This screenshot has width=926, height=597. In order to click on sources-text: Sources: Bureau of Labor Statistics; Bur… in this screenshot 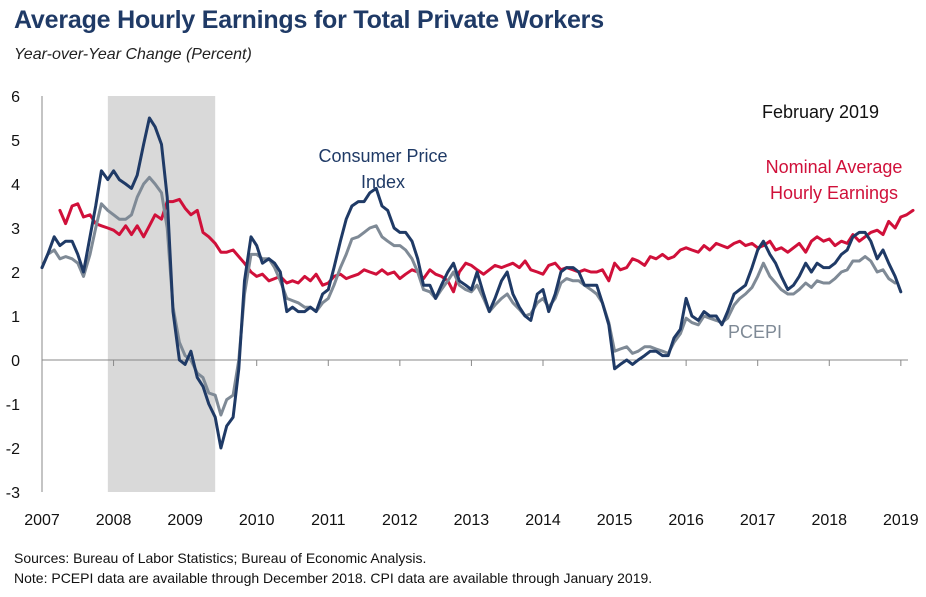, I will do `click(220, 558)`.